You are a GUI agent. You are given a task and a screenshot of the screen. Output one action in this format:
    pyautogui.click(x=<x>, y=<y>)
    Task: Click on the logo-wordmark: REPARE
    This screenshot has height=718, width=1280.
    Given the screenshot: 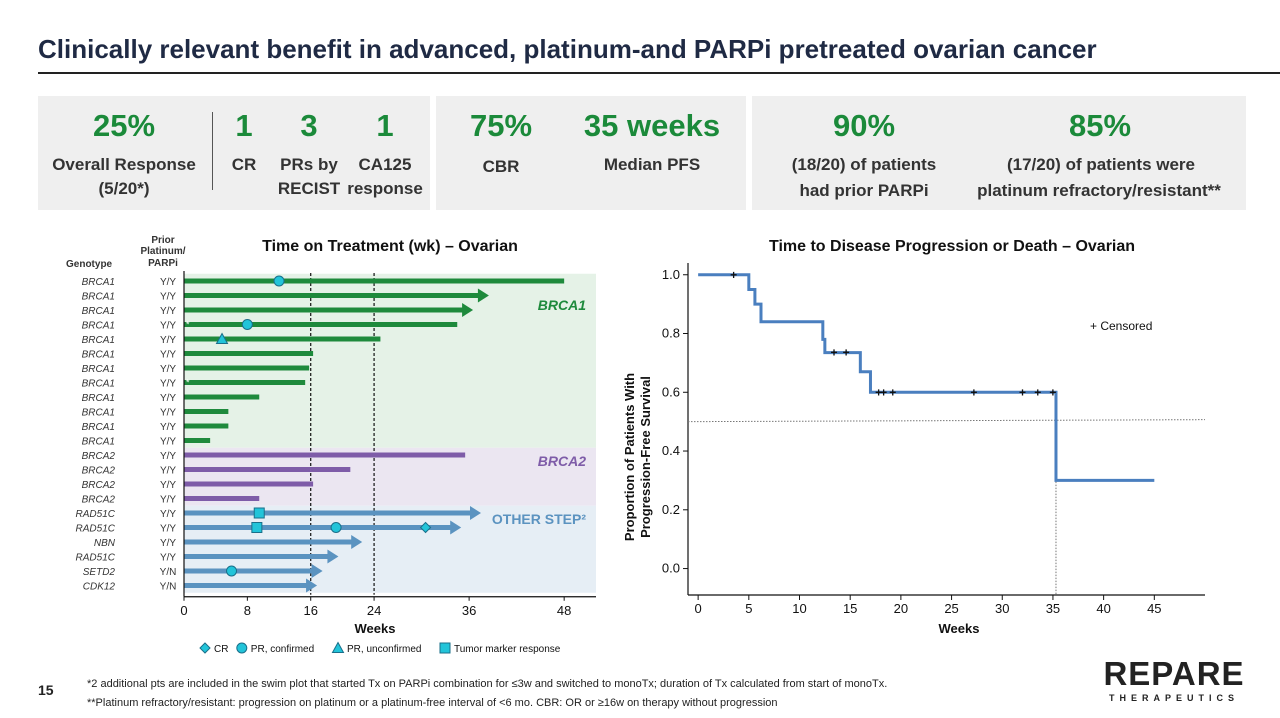 What is the action you would take?
    pyautogui.click(x=1174, y=673)
    